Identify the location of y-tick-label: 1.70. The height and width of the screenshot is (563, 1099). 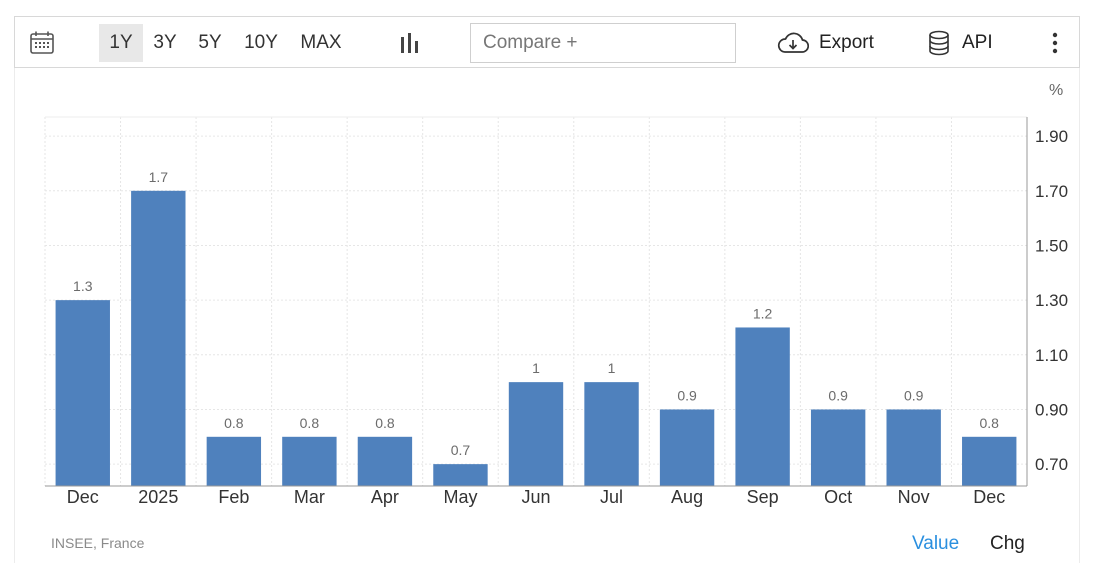
(1051, 191).